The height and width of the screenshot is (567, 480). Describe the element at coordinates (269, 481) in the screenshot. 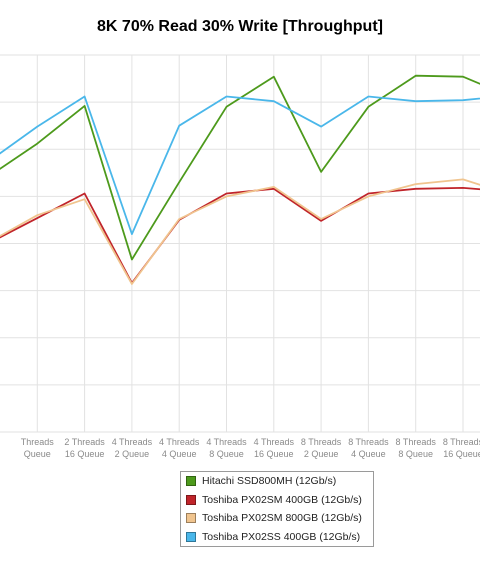

I see `legend-label: Hitachi SSD800MH (12Gb/s)` at that location.